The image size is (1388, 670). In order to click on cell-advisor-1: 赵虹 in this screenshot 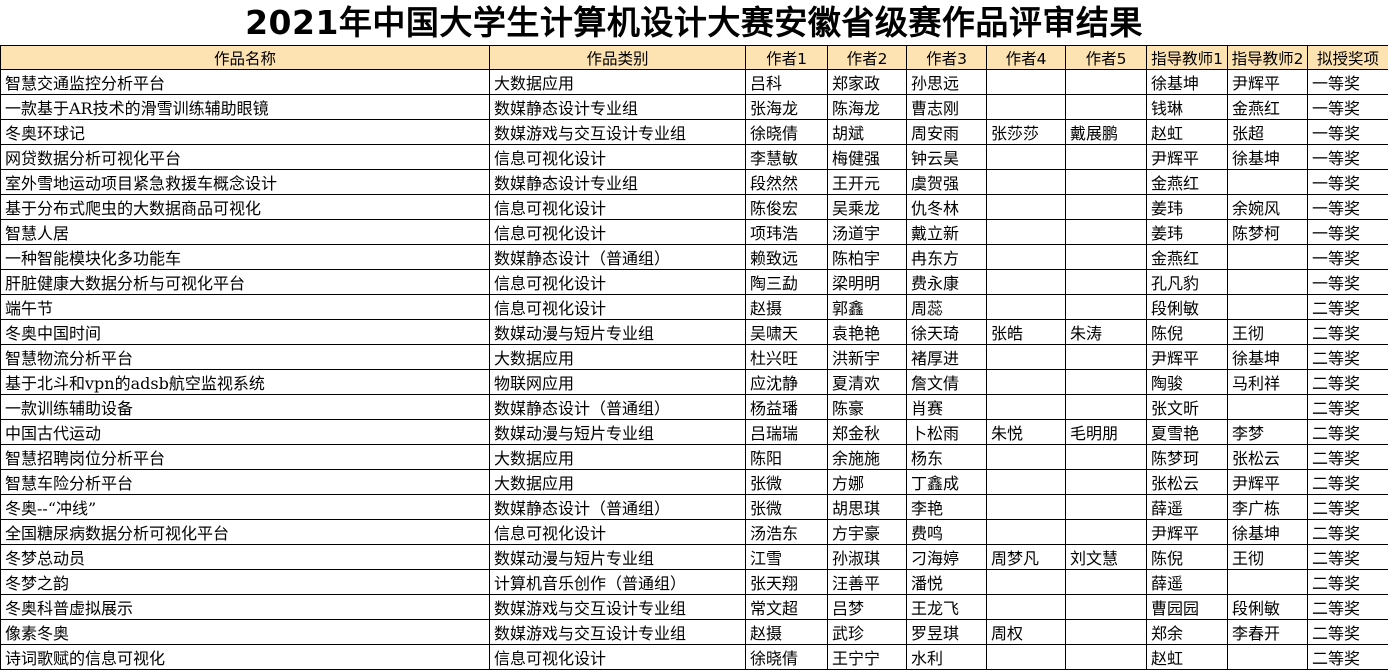, I will do `click(1187, 132)`.